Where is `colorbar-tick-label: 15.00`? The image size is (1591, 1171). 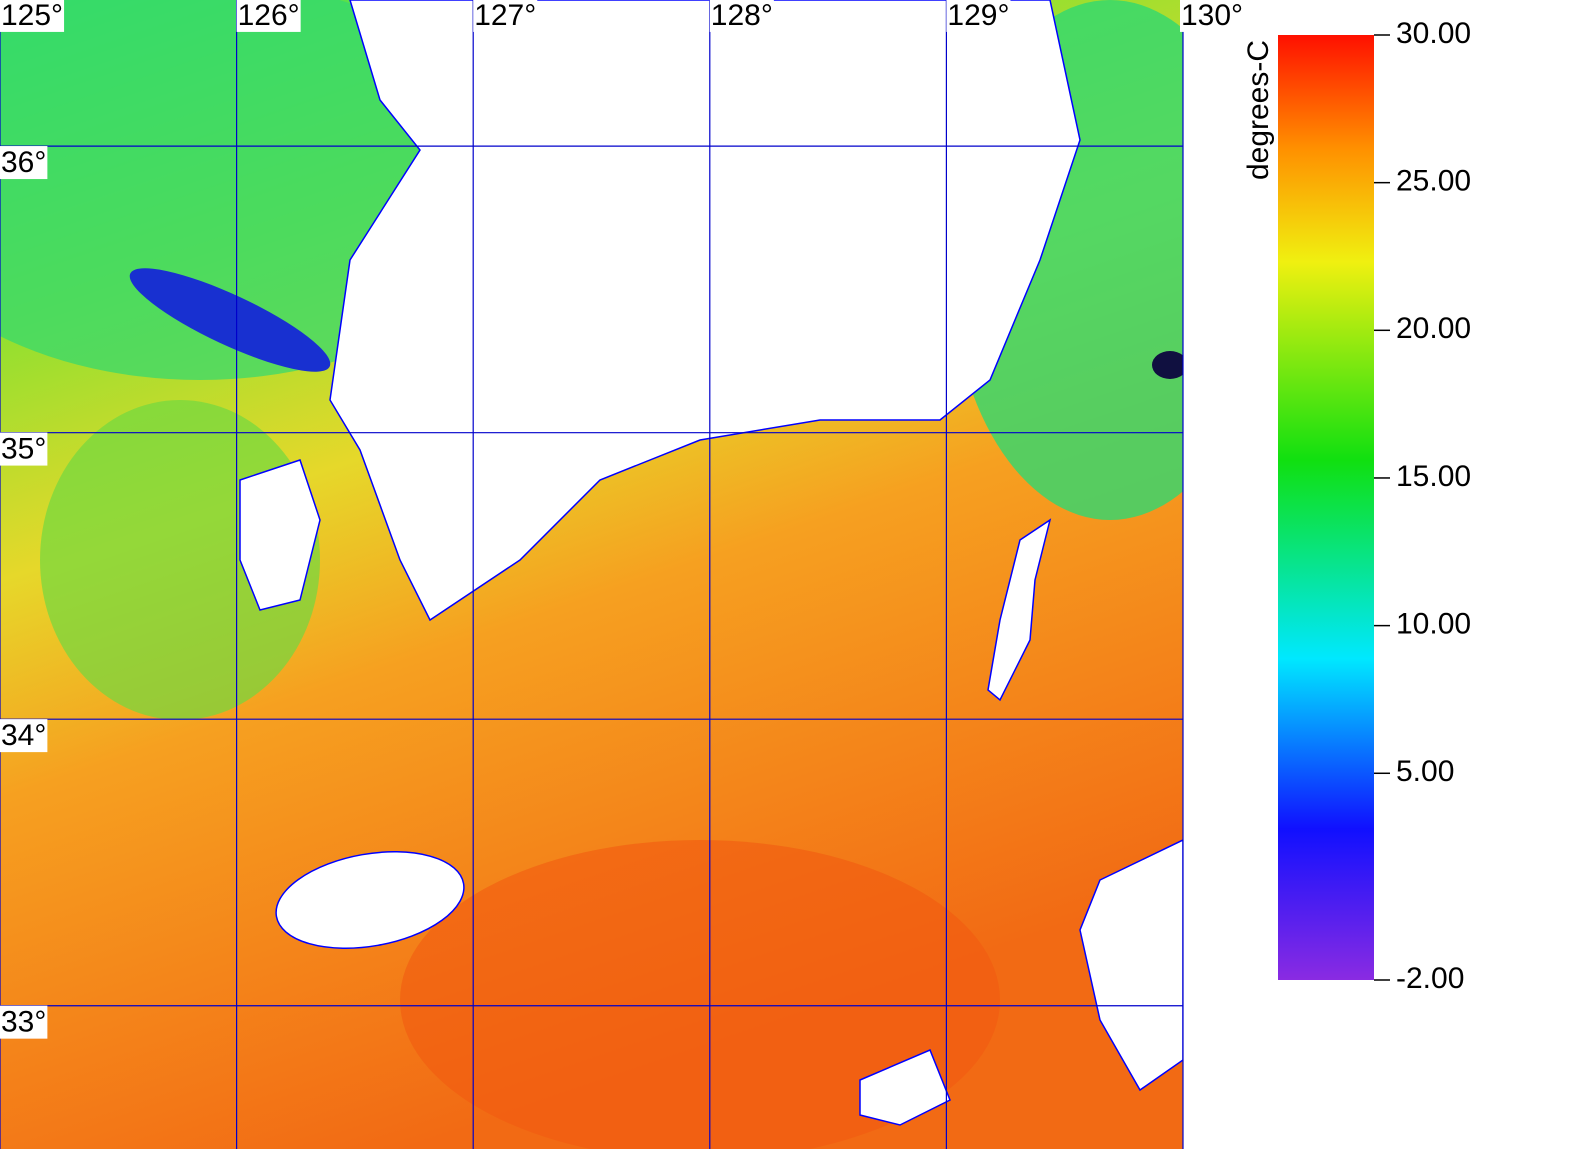
colorbar-tick-label: 15.00 is located at coordinates (1433, 476).